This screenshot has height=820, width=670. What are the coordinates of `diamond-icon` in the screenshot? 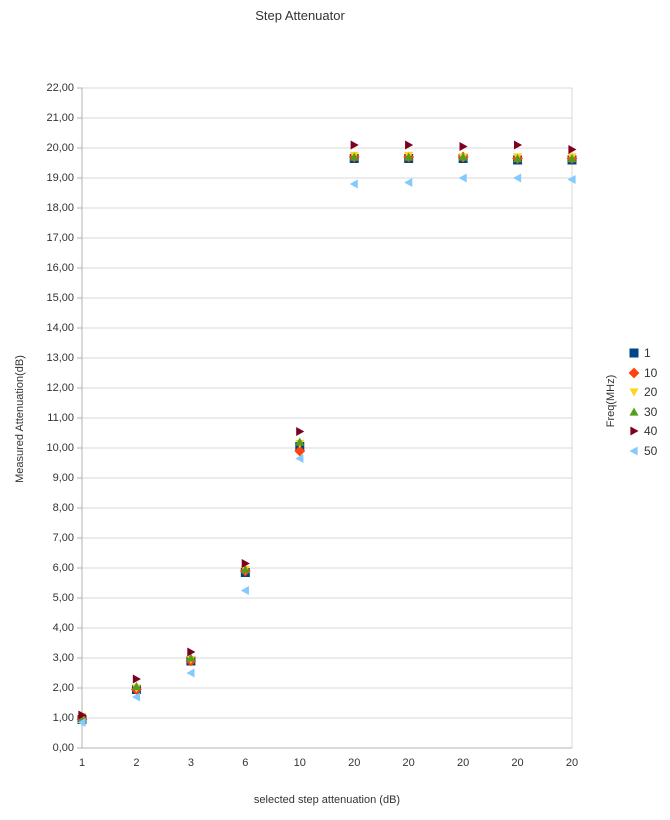 It's located at (634, 372).